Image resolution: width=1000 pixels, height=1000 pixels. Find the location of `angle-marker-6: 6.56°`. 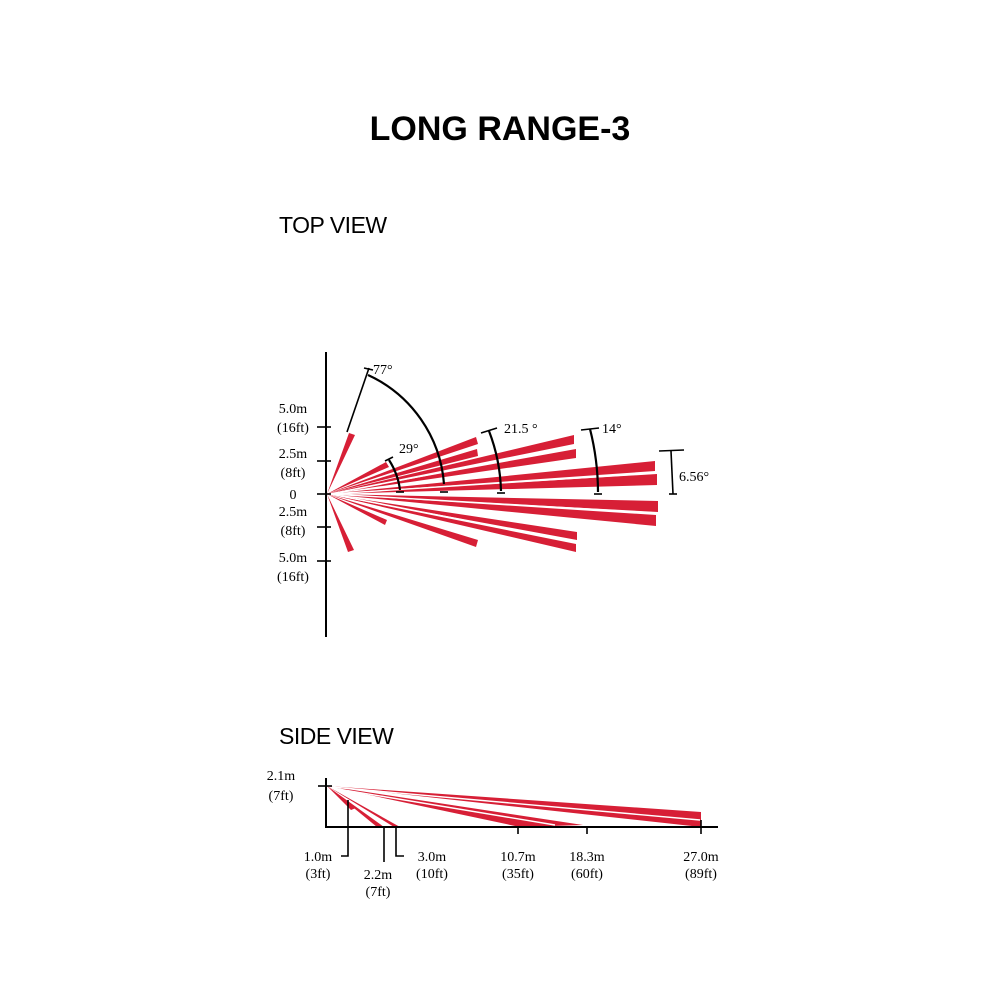

angle-marker-6: 6.56° is located at coordinates (683, 472).